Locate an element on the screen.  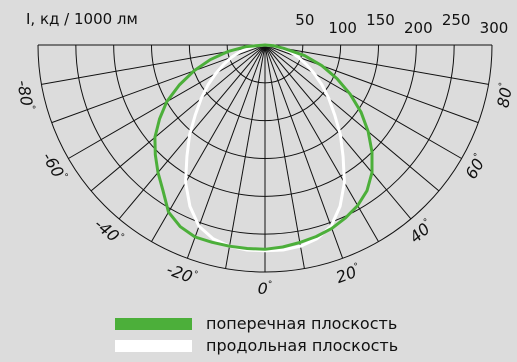
angle-label: 0° is located at coordinates (265, 288).